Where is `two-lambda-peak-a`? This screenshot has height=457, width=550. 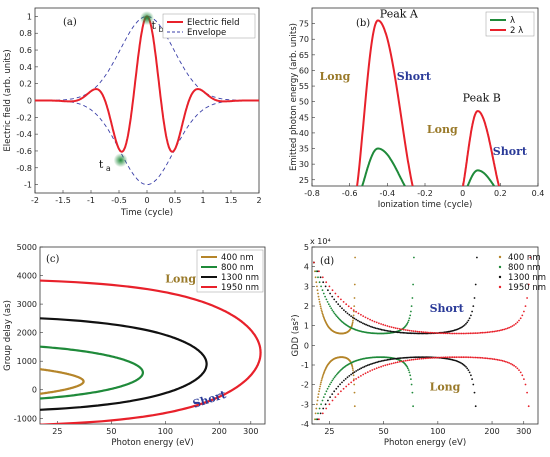 two-lambda-peak-a is located at coordinates (385, 102).